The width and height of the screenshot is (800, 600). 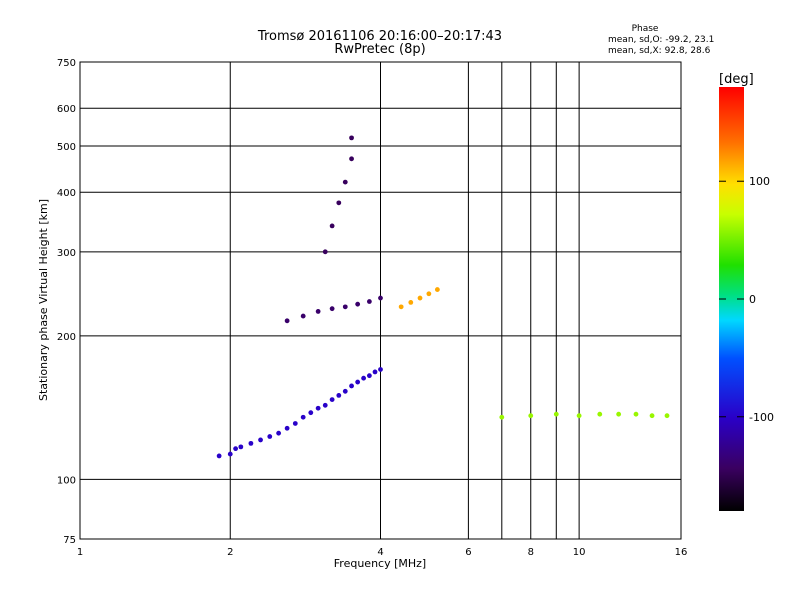 What do you see at coordinates (380, 552) in the screenshot?
I see `x-tick-label: 4` at bounding box center [380, 552].